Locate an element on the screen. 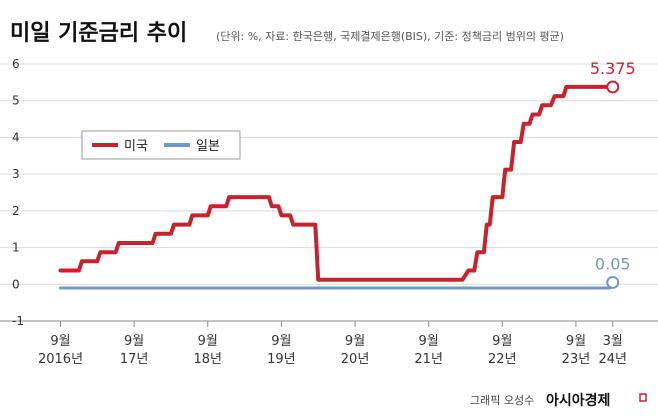 This screenshot has height=419, width=658. end-marker-japan is located at coordinates (613, 282).